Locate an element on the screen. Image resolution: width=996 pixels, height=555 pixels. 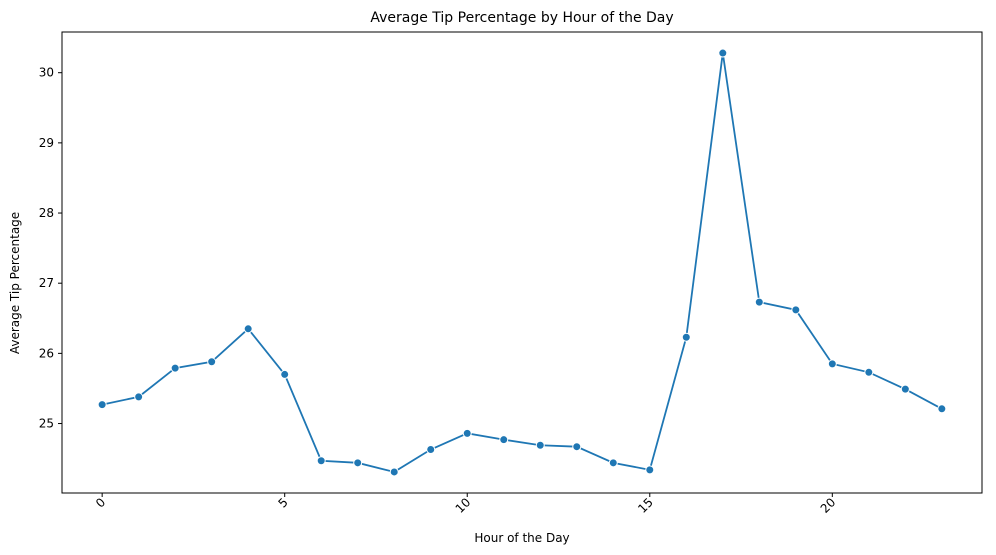
y-tick-label: 30 is located at coordinates (46, 73).